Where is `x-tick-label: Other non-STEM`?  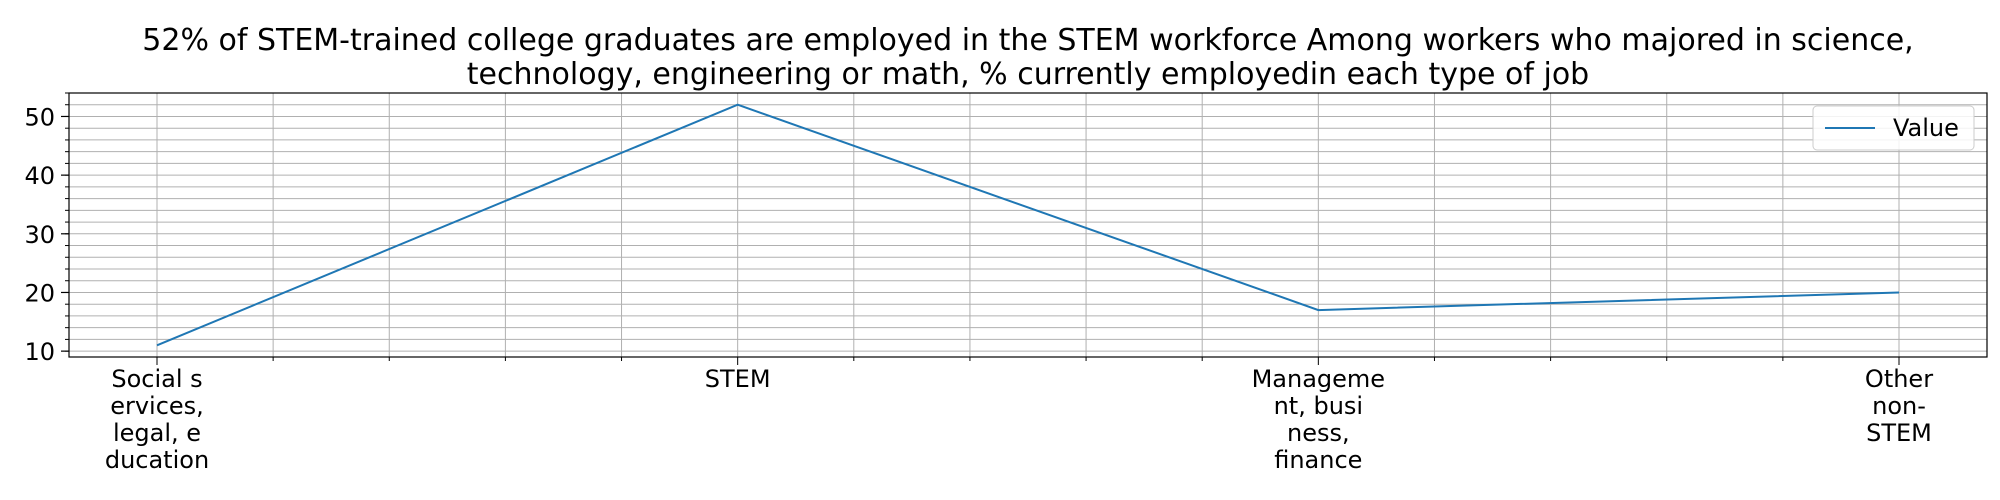 x-tick-label: Other non-STEM is located at coordinates (1899, 406).